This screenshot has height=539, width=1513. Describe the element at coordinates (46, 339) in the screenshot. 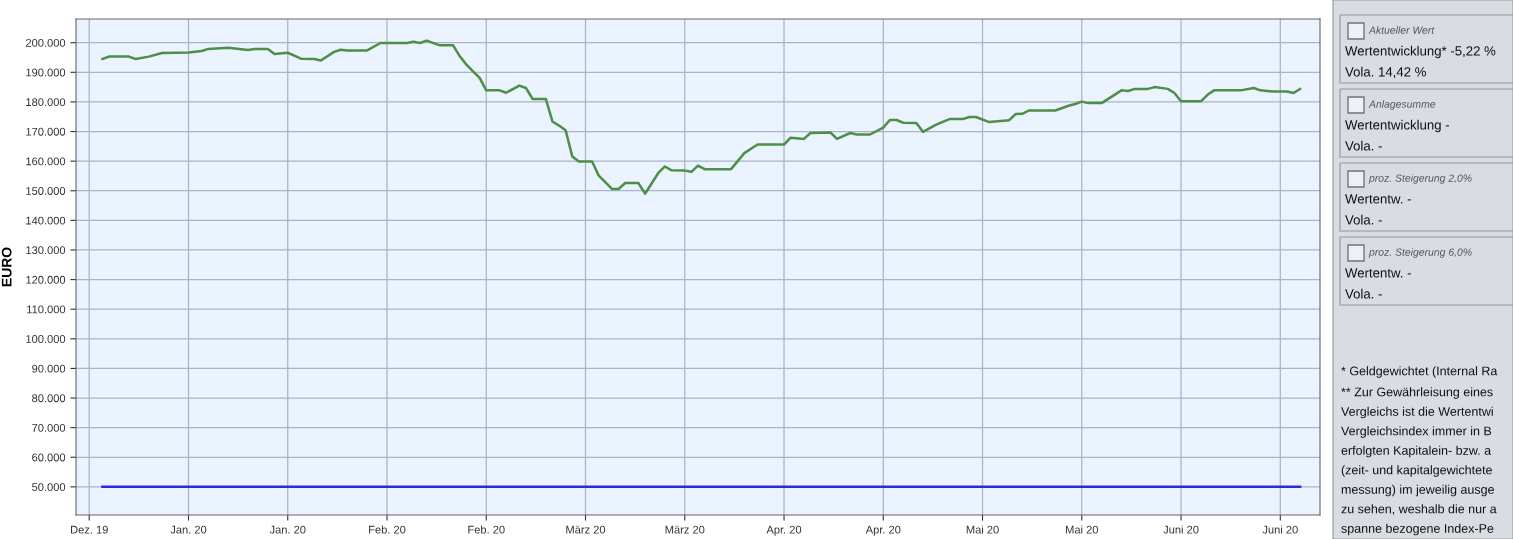

I see `y-tick-label: 100.000` at that location.